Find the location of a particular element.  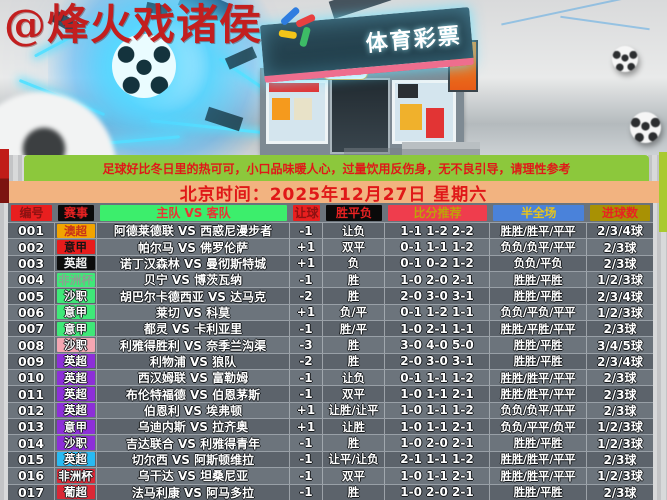

notice-text: 足球好比冬日里的热可可，小口品味暖人心，过量饮用反伤身，无不良引导，请理性参考 is located at coordinates (336, 168).